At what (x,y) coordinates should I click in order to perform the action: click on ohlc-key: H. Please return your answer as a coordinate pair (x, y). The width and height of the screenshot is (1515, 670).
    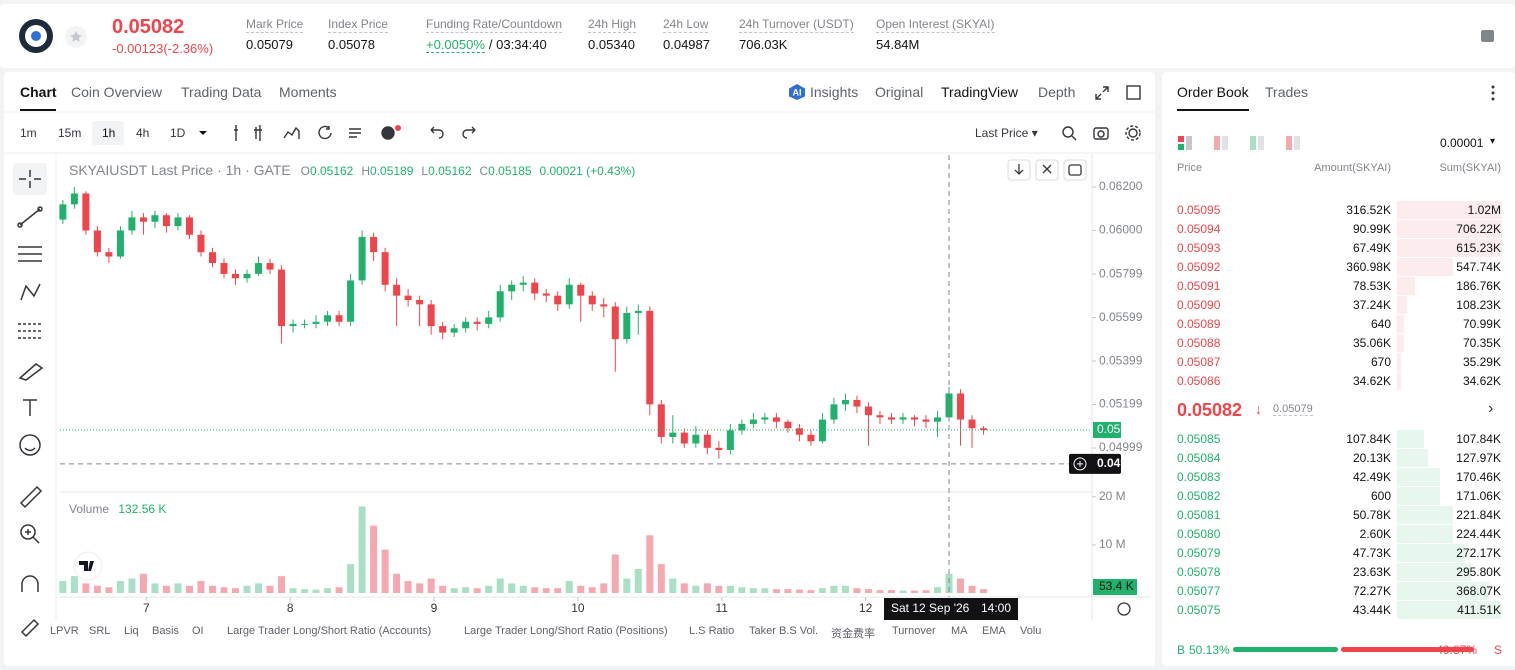
    Looking at the image, I should click on (366, 171).